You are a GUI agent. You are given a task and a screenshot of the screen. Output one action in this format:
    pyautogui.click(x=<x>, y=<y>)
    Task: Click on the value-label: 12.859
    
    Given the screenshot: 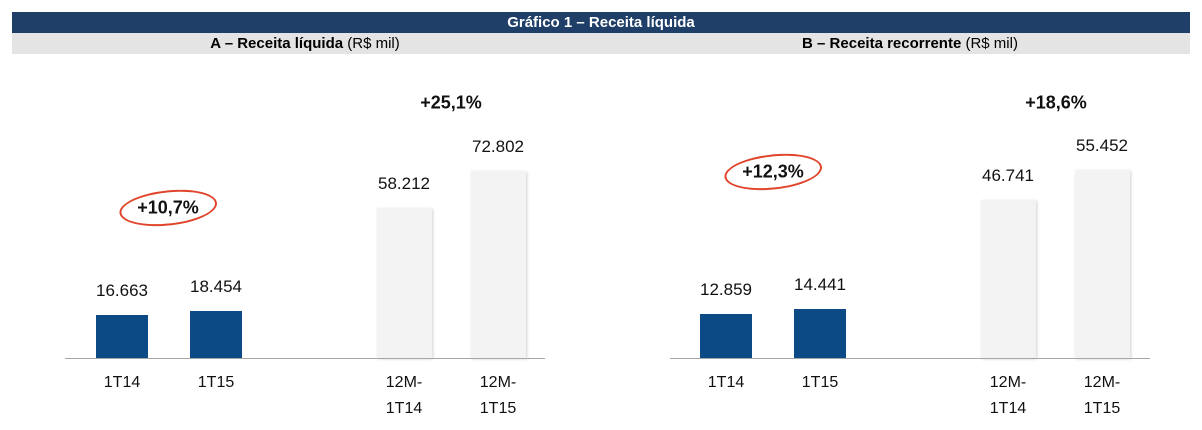 What is the action you would take?
    pyautogui.click(x=726, y=290)
    